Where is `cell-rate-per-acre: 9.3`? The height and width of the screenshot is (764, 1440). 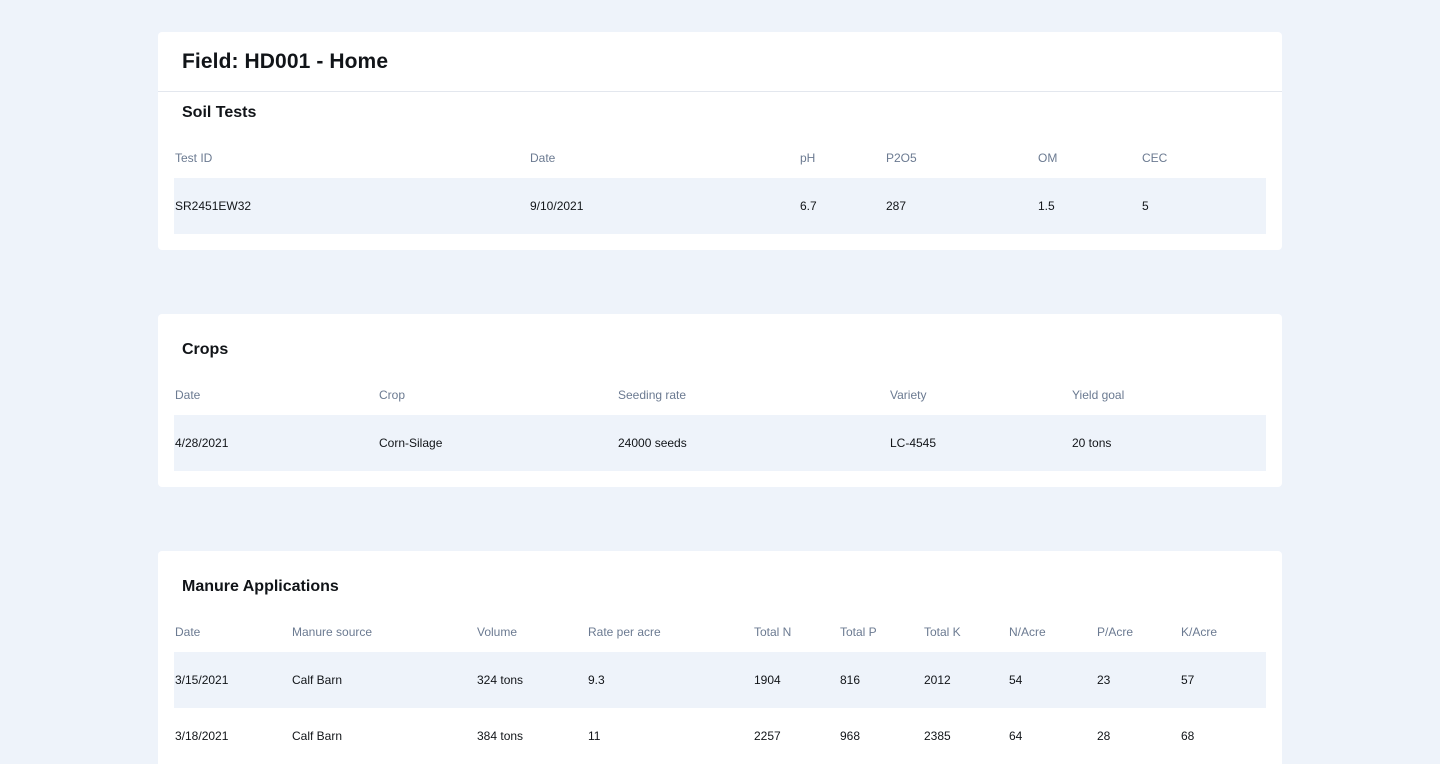 cell-rate-per-acre: 9.3 is located at coordinates (670, 680).